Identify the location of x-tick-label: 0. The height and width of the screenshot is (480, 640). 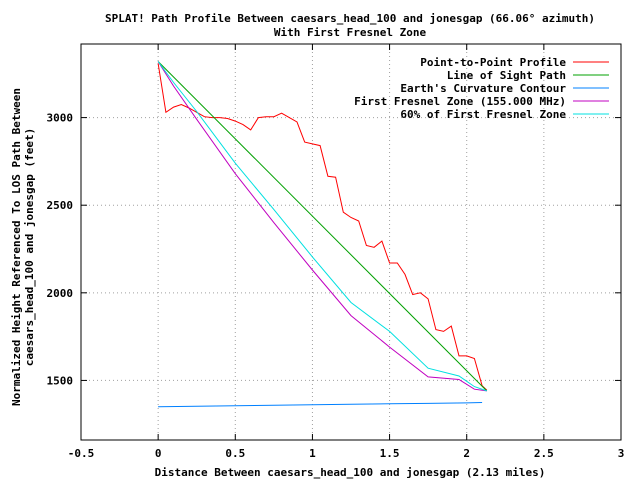
(158, 453).